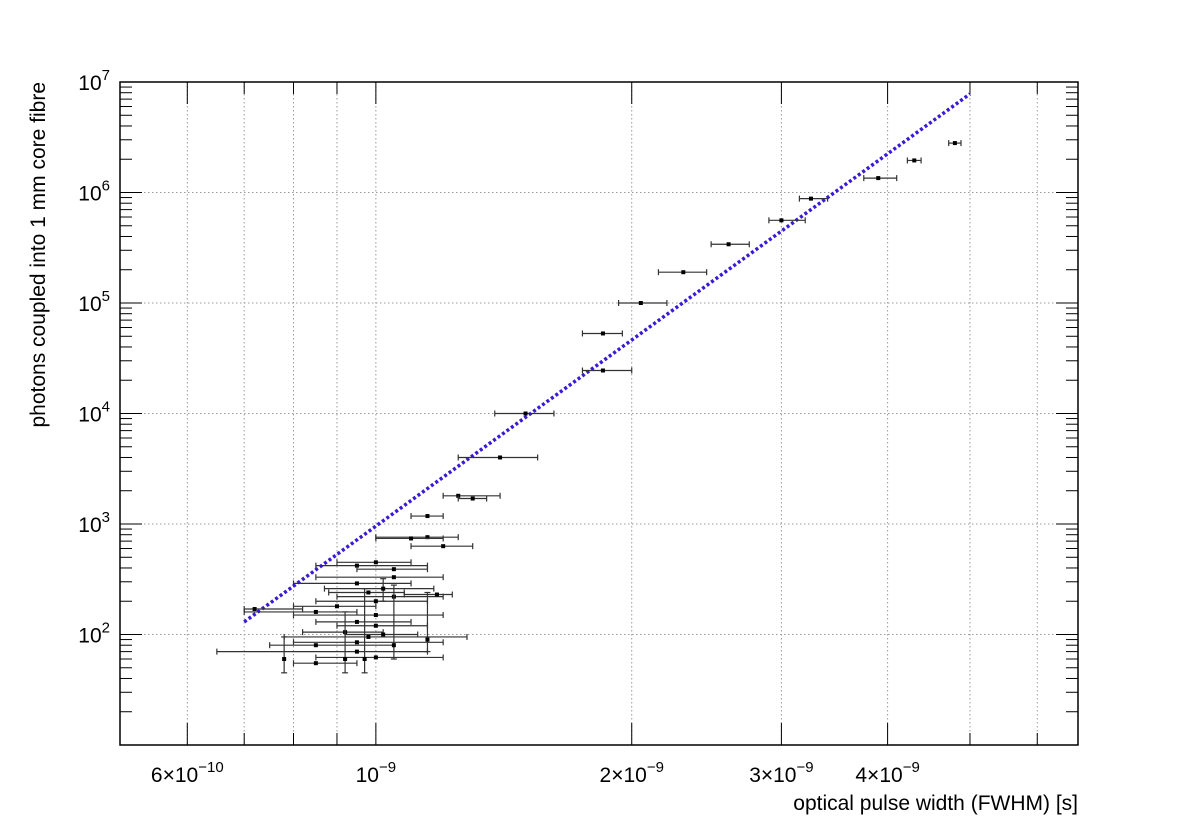 This screenshot has height=830, width=1198. Describe the element at coordinates (535, 773) in the screenshot. I see `x-tick-labels: 6×10⁻¹⁰ 10−9 2×10⁻⁹ 3×10⁻⁹ 4×10⁻⁹` at that location.